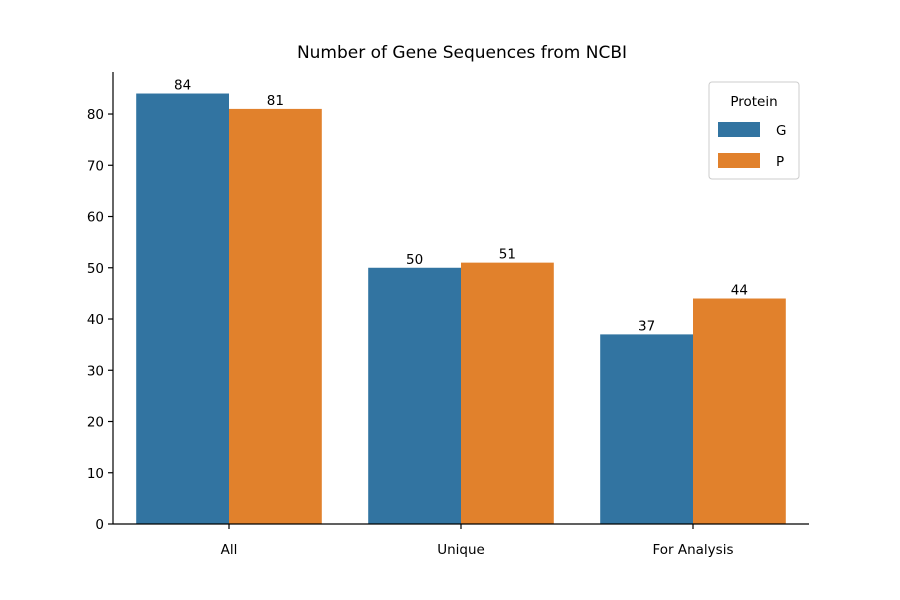 The height and width of the screenshot is (600, 900). I want to click on data-label: 51, so click(507, 255).